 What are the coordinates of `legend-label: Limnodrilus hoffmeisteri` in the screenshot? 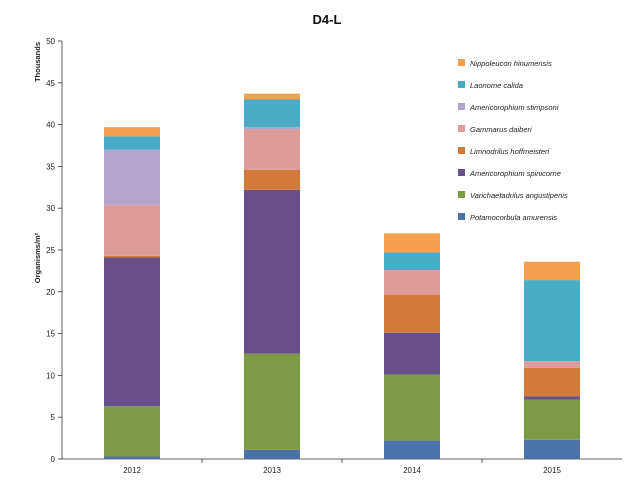 It's located at (510, 151).